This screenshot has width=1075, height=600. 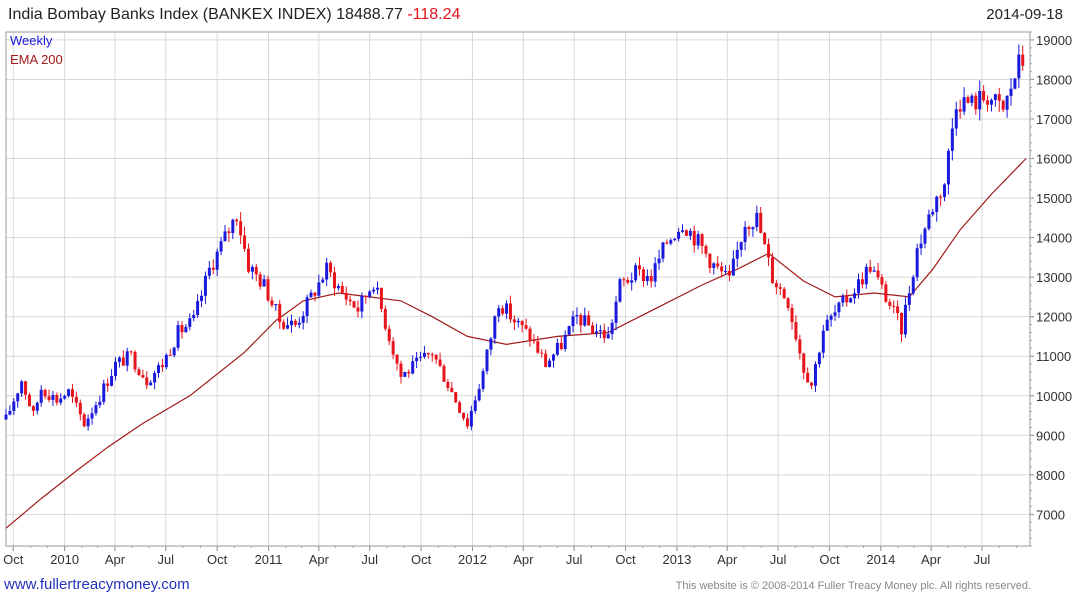 What do you see at coordinates (269, 559) in the screenshot?
I see `x-tick-label: 2011` at bounding box center [269, 559].